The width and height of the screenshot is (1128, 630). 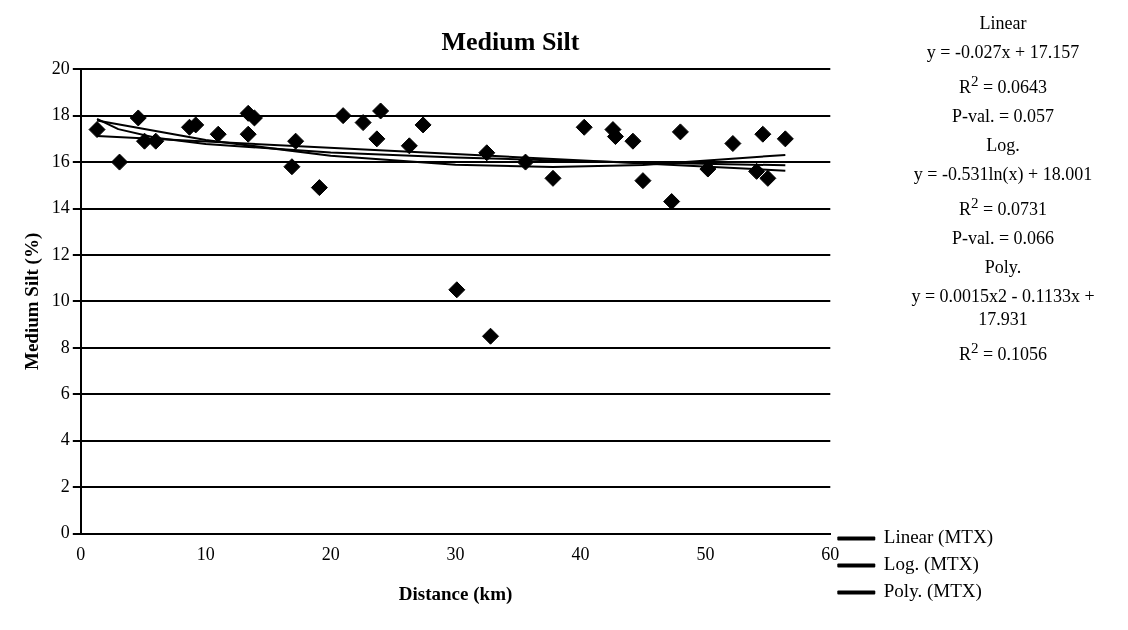 What do you see at coordinates (1003, 238) in the screenshot?
I see `text: P-val. = 0.066` at bounding box center [1003, 238].